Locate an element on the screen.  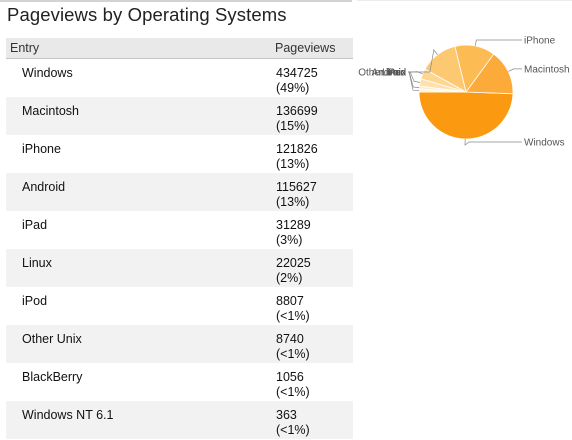
row-pageviews: 363 (<1%) is located at coordinates (293, 423).